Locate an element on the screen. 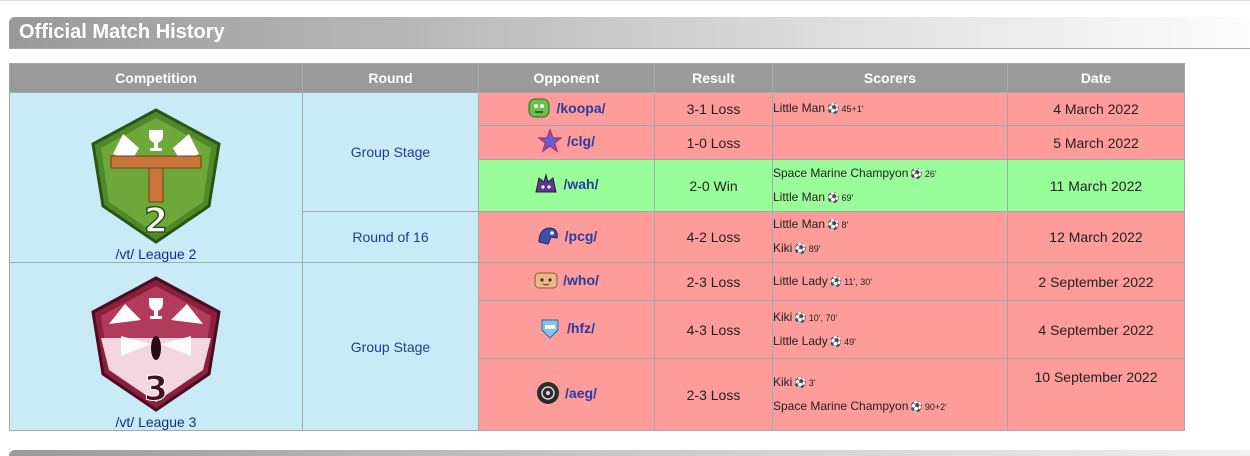  crest-number: 3 is located at coordinates (156, 389).